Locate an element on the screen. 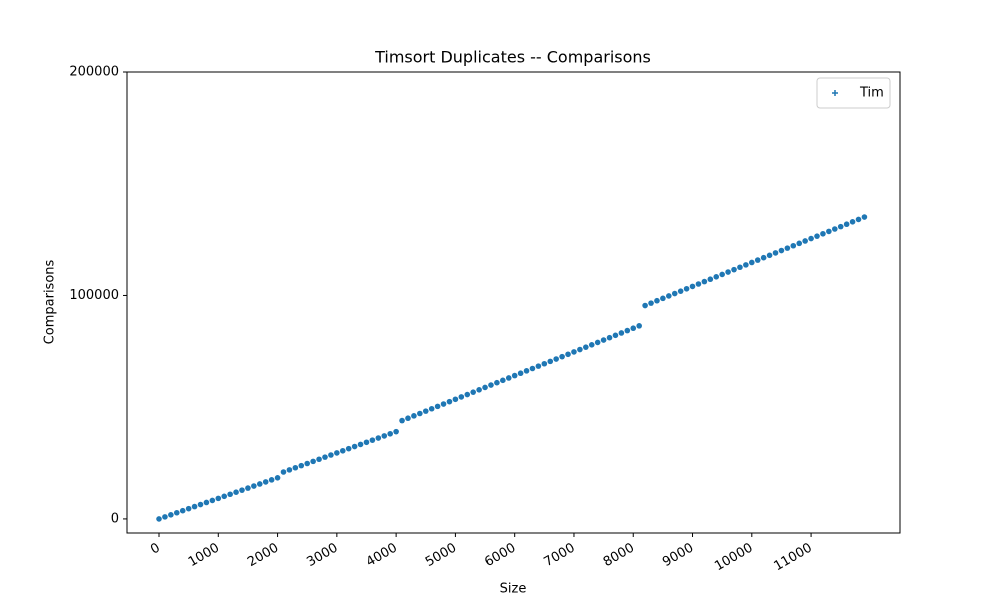 The width and height of the screenshot is (1000, 600). y-tick-label: 100000 is located at coordinates (94, 295).